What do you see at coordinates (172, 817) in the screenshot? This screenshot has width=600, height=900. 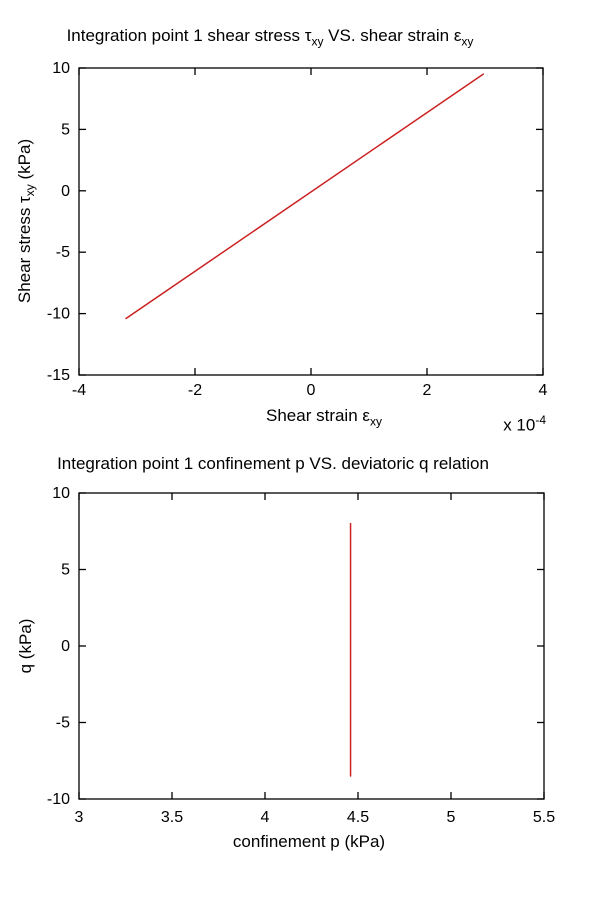 I see `x-tick-label: 3.5` at bounding box center [172, 817].